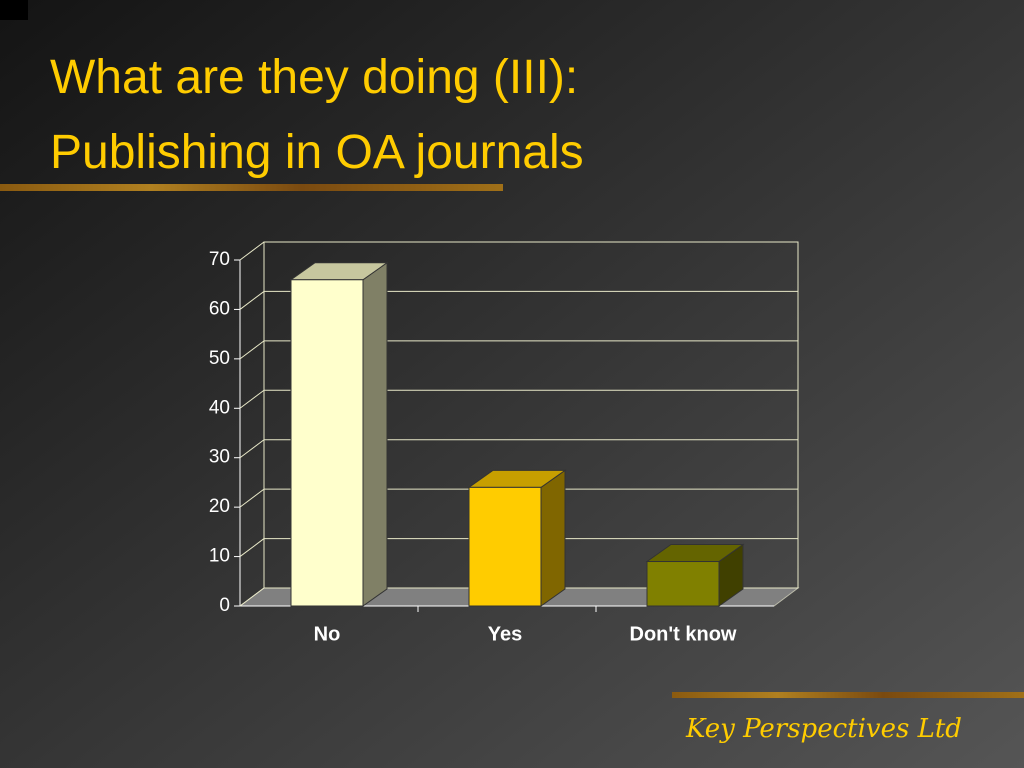  I want to click on y-tick-label: 0, so click(224, 605).